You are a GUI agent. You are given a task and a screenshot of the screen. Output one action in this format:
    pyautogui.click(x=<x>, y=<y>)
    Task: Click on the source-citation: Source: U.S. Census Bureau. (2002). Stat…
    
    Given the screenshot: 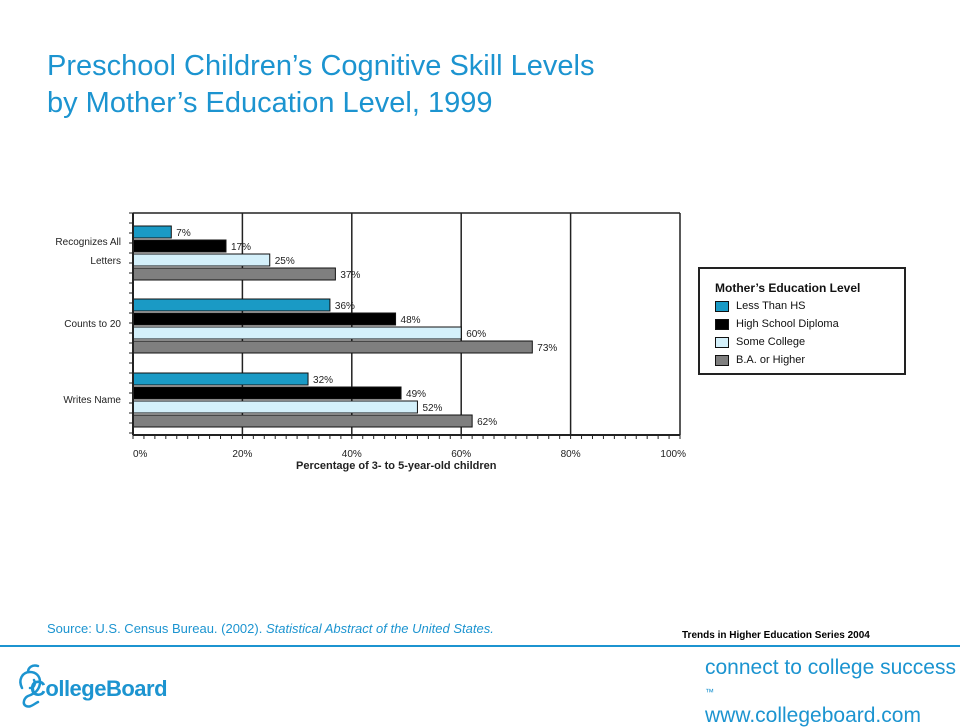 What is the action you would take?
    pyautogui.click(x=270, y=628)
    